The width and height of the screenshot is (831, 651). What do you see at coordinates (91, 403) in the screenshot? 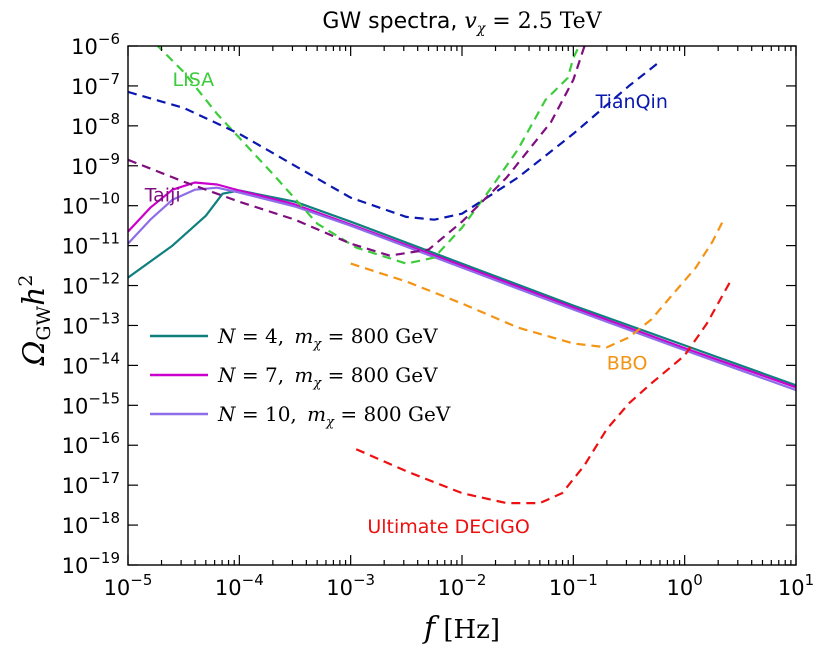
I see `y-tick-label-4: 10⁻¹⁵` at bounding box center [91, 403].